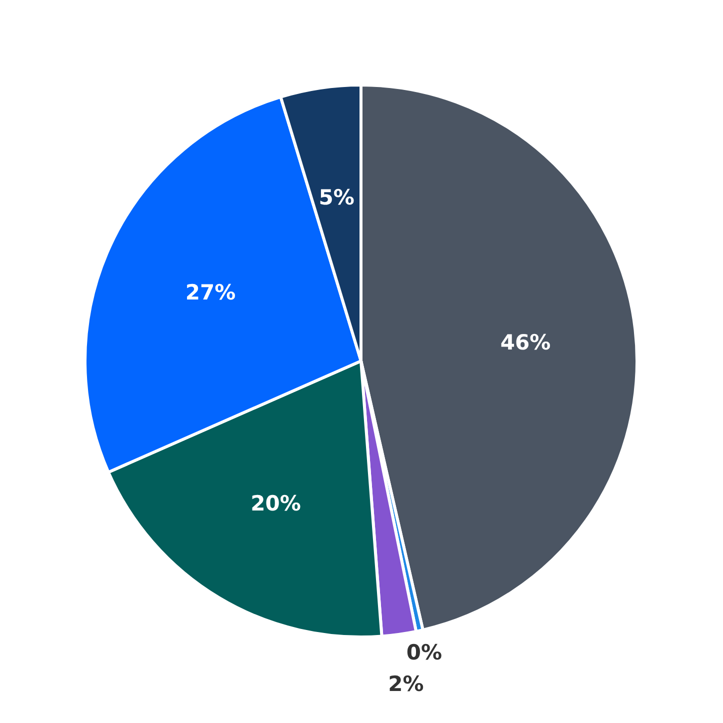  I want to click on data-label: 0%, so click(424, 652).